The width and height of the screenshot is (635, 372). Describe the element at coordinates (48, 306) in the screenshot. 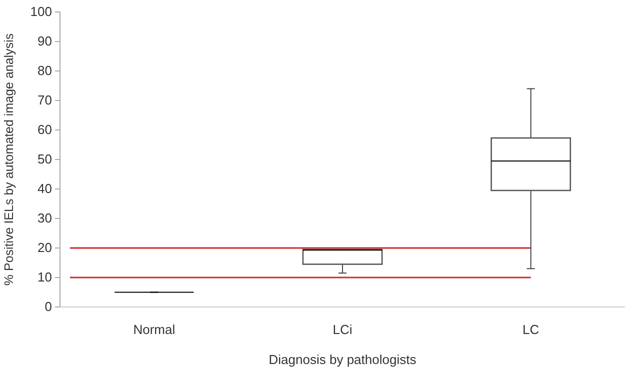

I see `y-tick-label: 0` at that location.